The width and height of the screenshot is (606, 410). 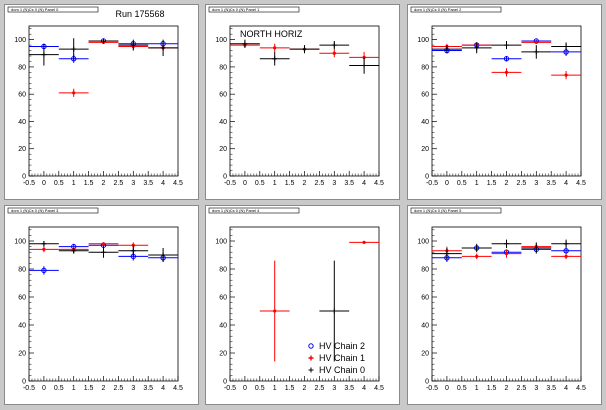 I want to click on pad-label: dom 1 (N)Cs 0 (N) Panel 5, so click(x=438, y=210).